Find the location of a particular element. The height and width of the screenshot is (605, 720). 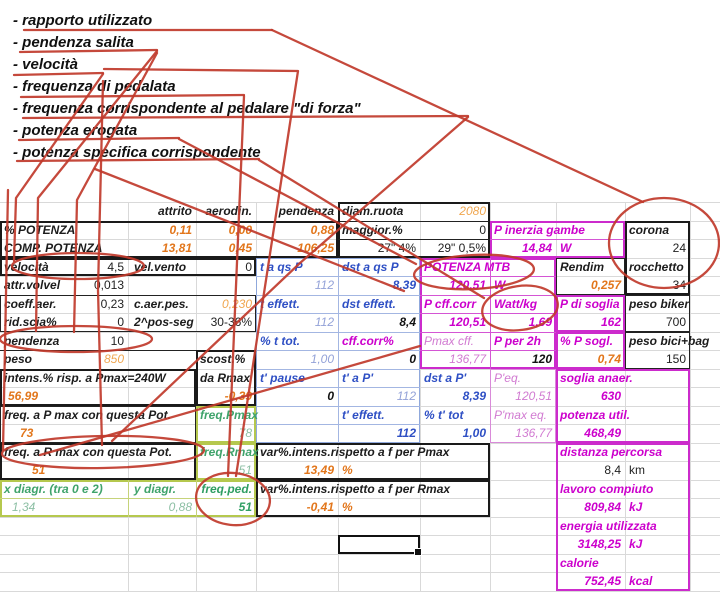

cell-r12-c5: 112 is located at coordinates (406, 433).